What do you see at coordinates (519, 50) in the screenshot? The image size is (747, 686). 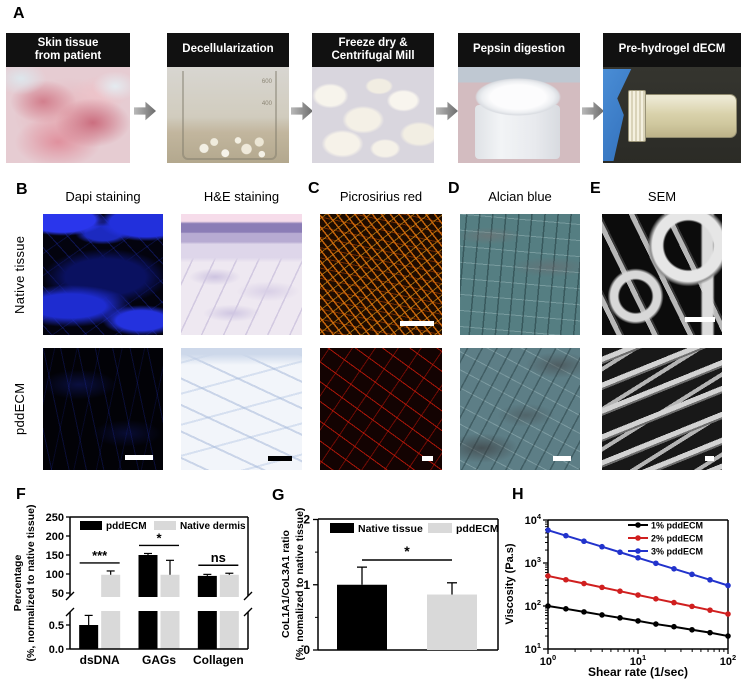 I see `step-caption-pepsin: Pepsin digestion` at bounding box center [519, 50].